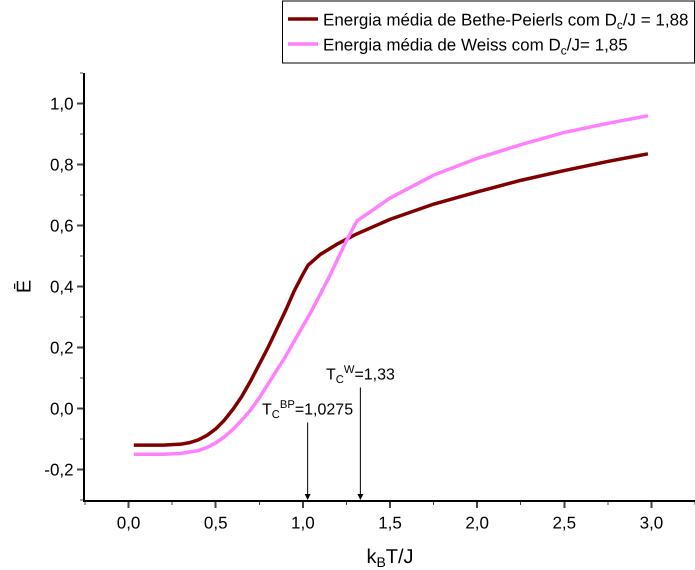 Image resolution: width=695 pixels, height=570 pixels. Describe the element at coordinates (62, 408) in the screenshot. I see `y-tick-label: 0,0` at that location.